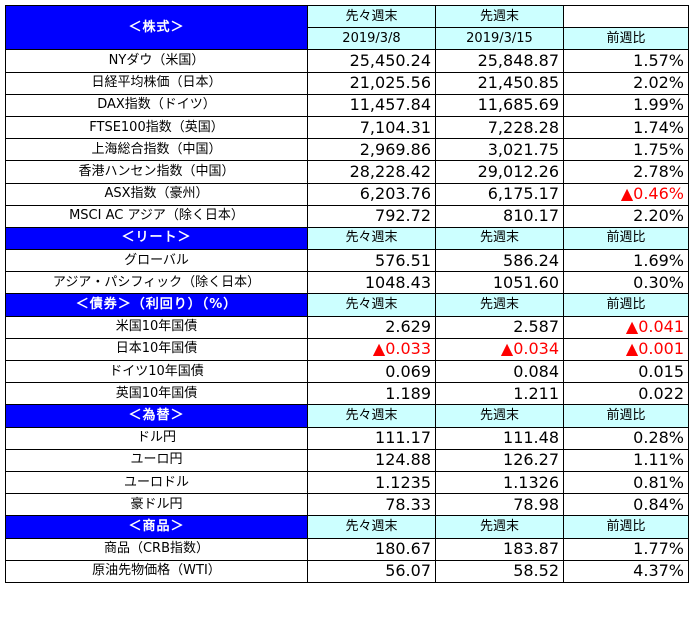  What do you see at coordinates (499, 83) in the screenshot?
I see `value-curr: 21,450.85` at bounding box center [499, 83].